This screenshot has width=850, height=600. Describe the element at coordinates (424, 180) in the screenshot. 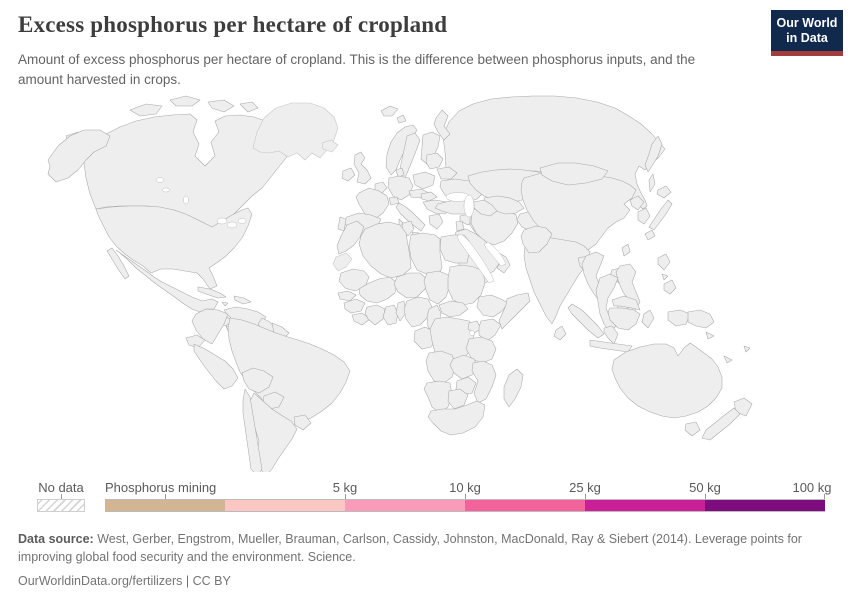

I see `country-poland` at that location.